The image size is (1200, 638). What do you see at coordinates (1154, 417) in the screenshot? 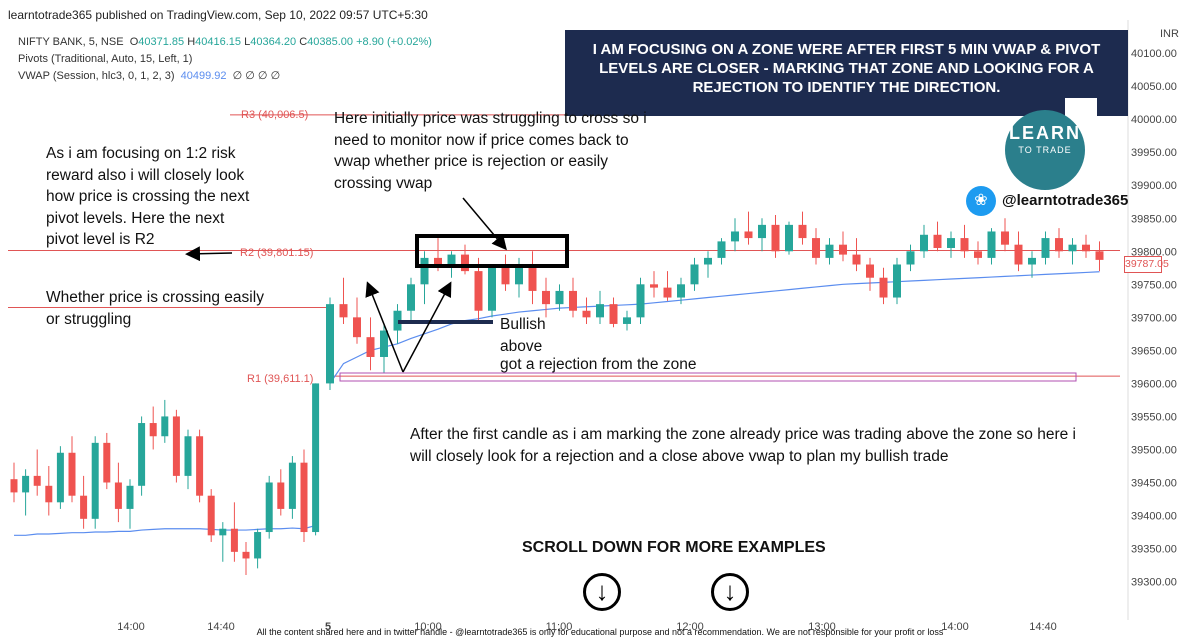
I see `price-tick-label: 39550.00` at bounding box center [1154, 417].